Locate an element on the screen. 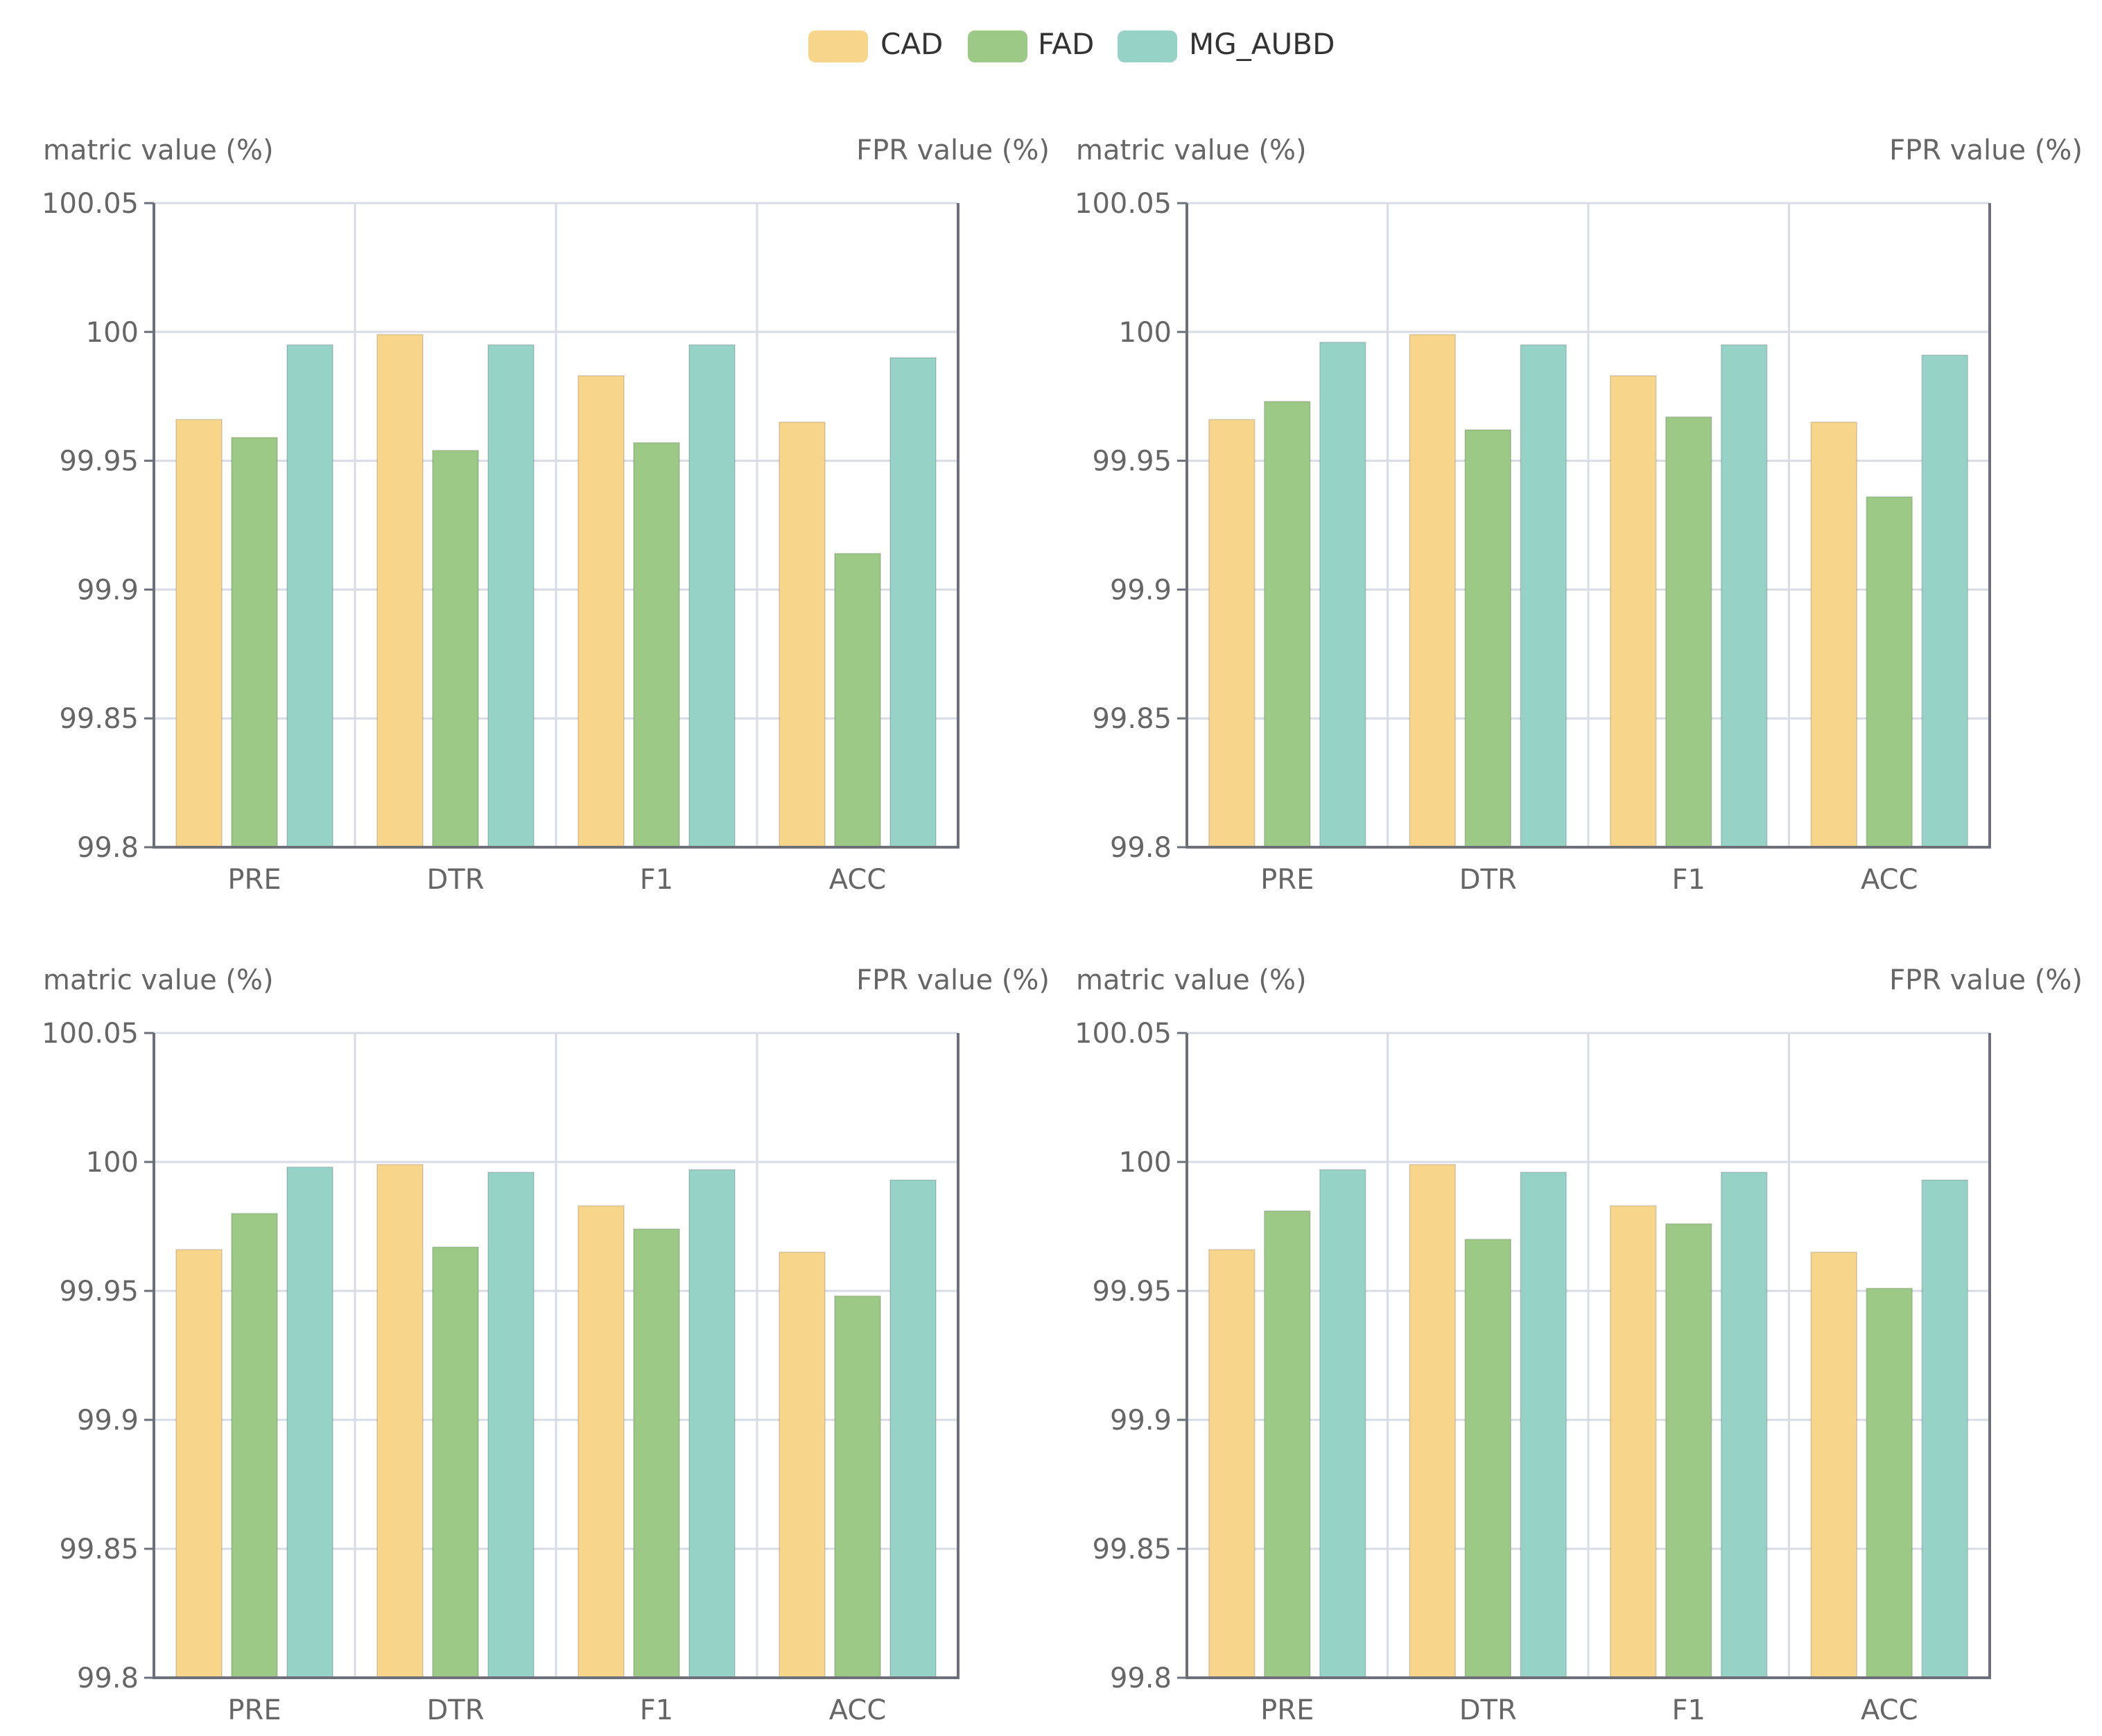 The image size is (2102, 1736). legend-item-mg-aubd: MG_AUBD is located at coordinates (1226, 45).